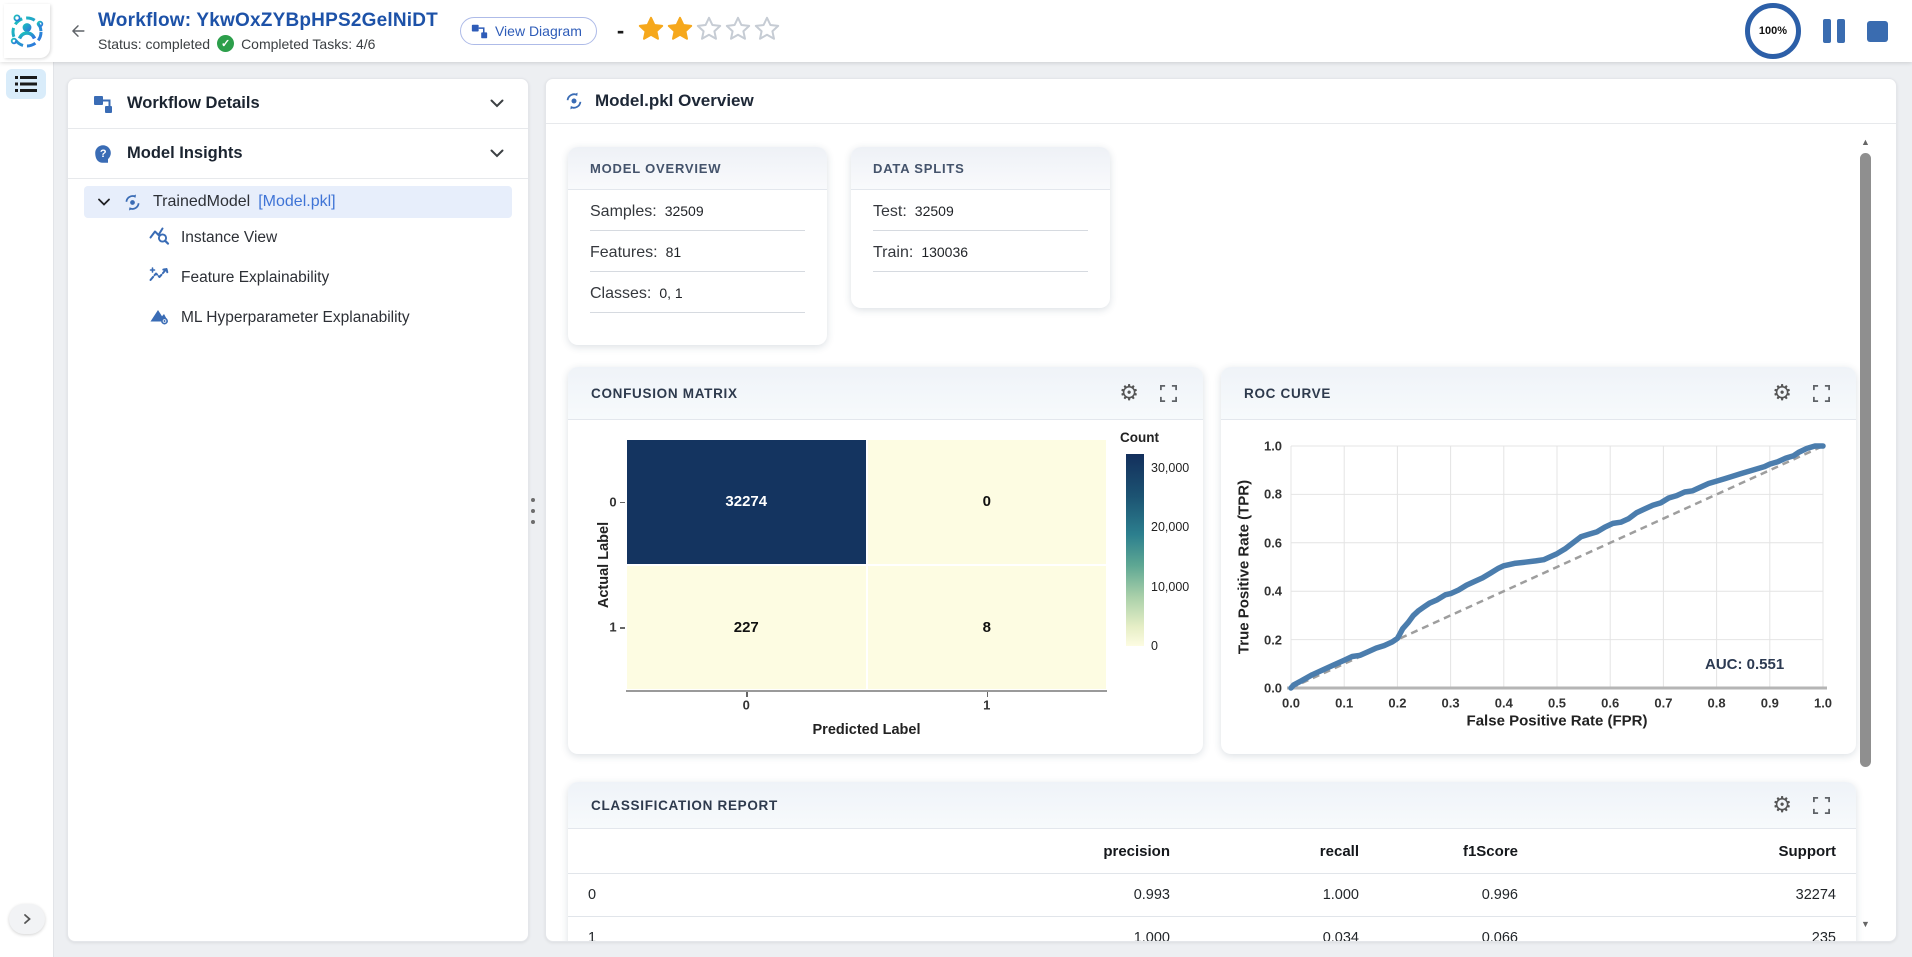 The width and height of the screenshot is (1912, 957). Describe the element at coordinates (1244, 567) in the screenshot. I see `y-axis-label: True Positive Rate (TPR)` at that location.